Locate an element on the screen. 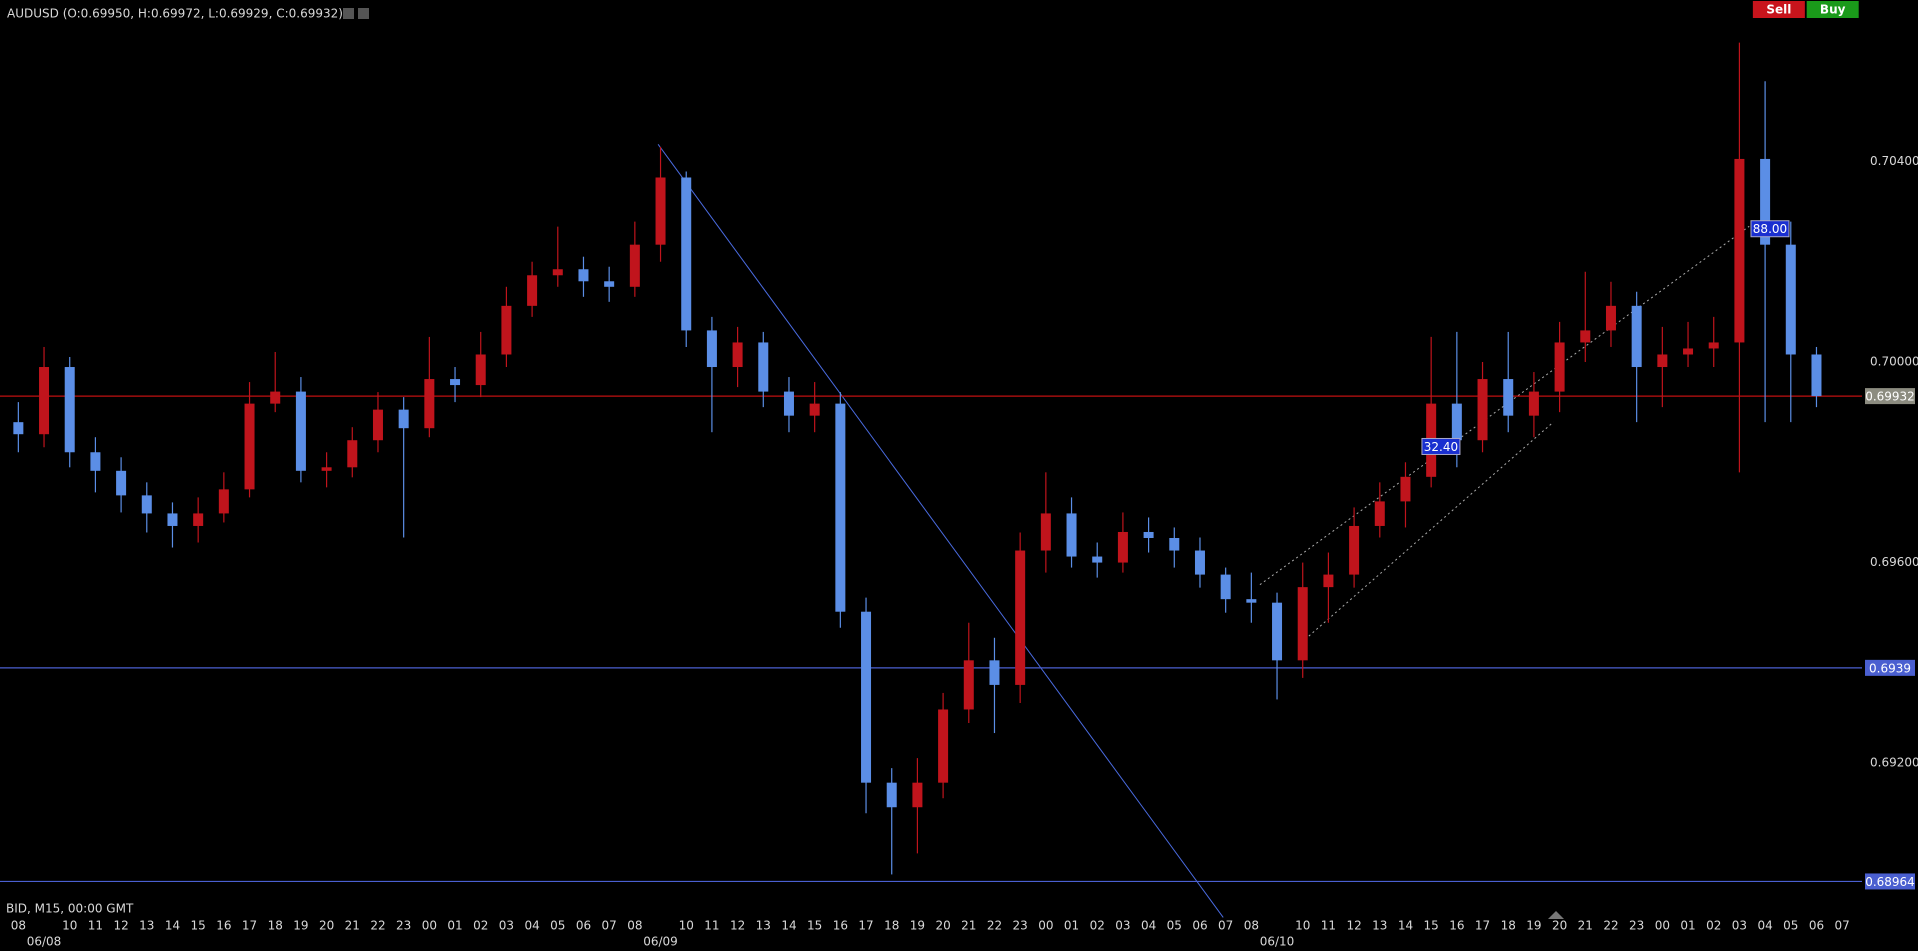 Image resolution: width=1918 pixels, height=951 pixels. marker is located at coordinates (1556, 915).